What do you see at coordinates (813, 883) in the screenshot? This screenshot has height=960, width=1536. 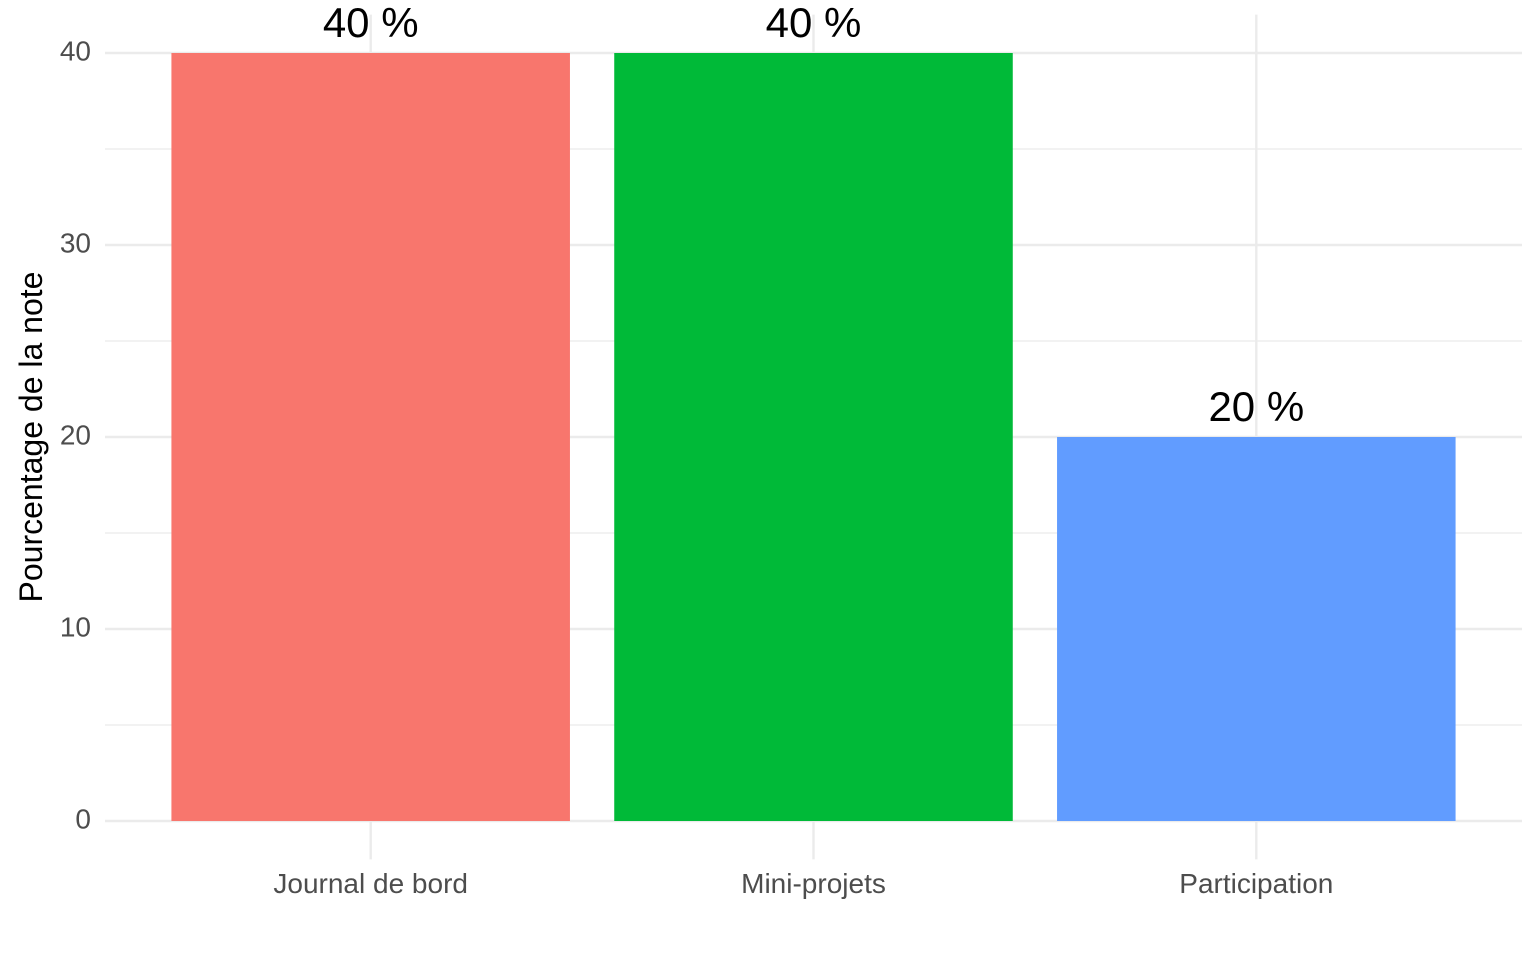 I see `x-tick-label: Mini-projets` at bounding box center [813, 883].